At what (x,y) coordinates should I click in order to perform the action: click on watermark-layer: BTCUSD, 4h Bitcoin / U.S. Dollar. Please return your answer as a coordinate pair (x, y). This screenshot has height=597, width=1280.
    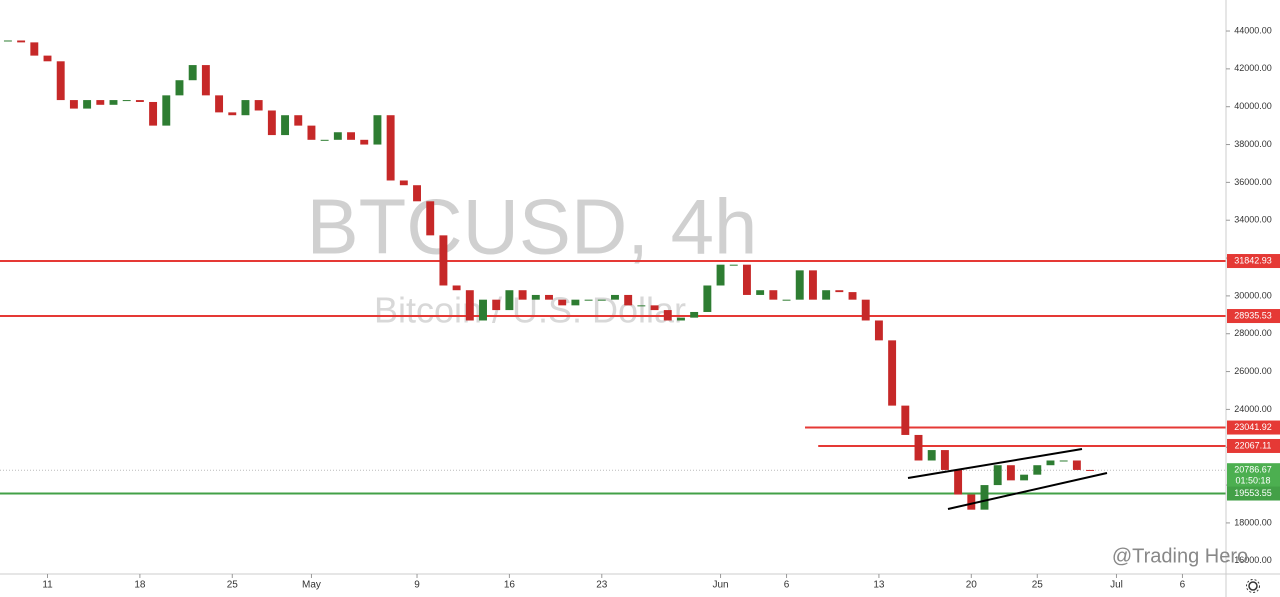
    Looking at the image, I should click on (532, 257).